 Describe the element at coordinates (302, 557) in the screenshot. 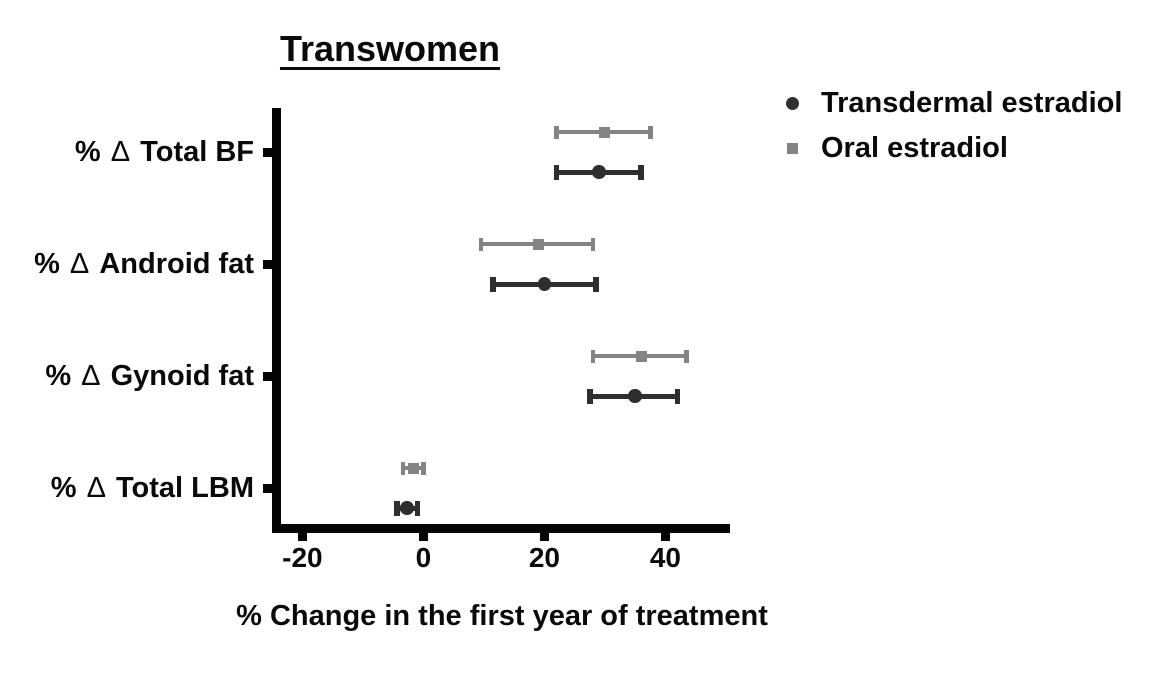

I see `x-tick-label: -20` at that location.